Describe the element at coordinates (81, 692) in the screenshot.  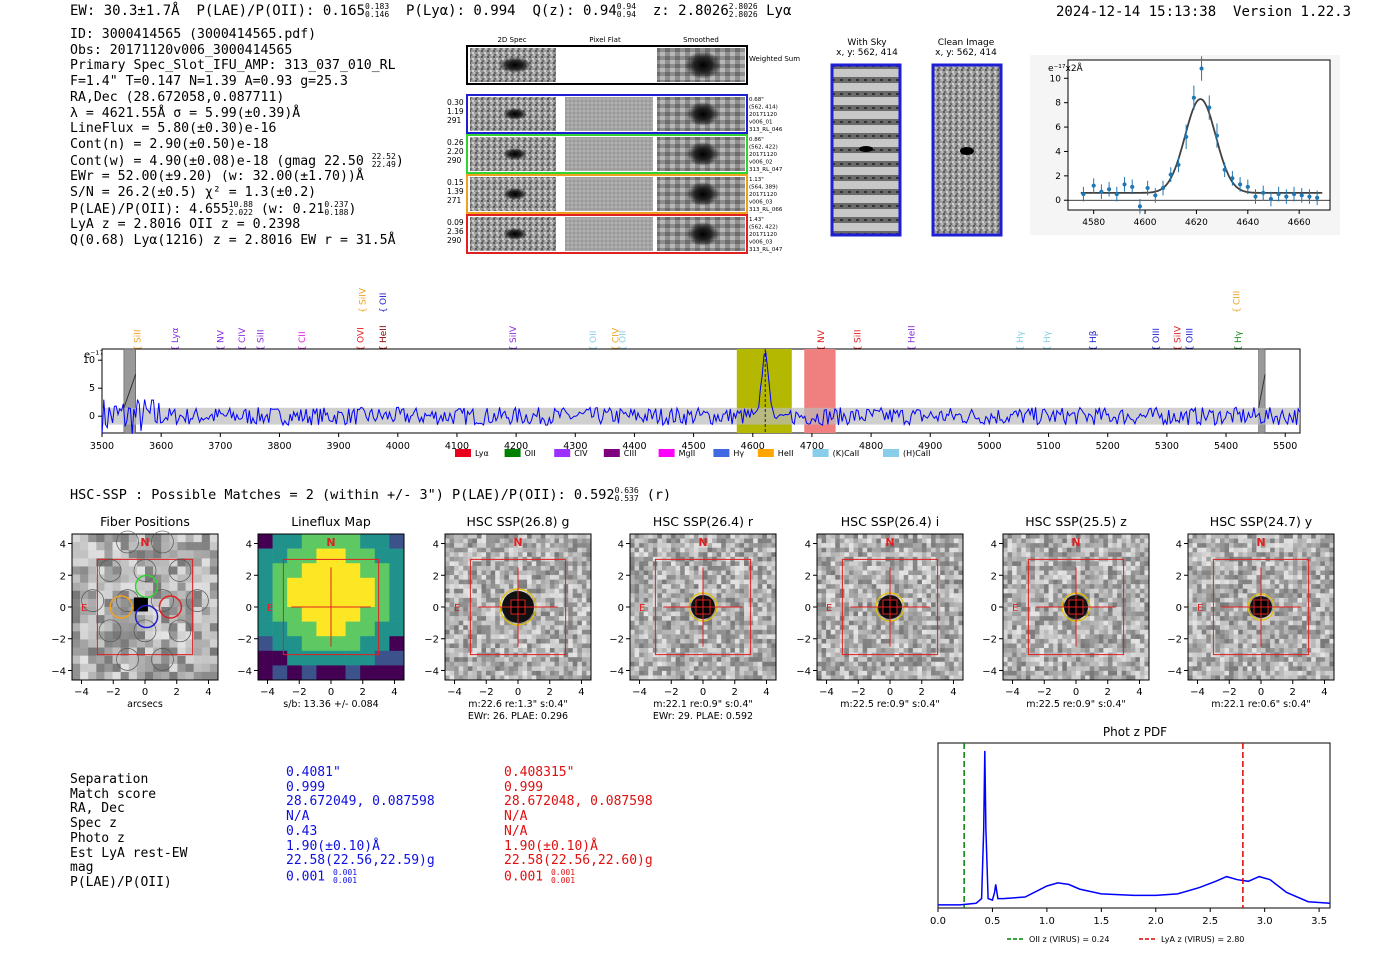
I see `panel-xtick-label: −4` at that location.